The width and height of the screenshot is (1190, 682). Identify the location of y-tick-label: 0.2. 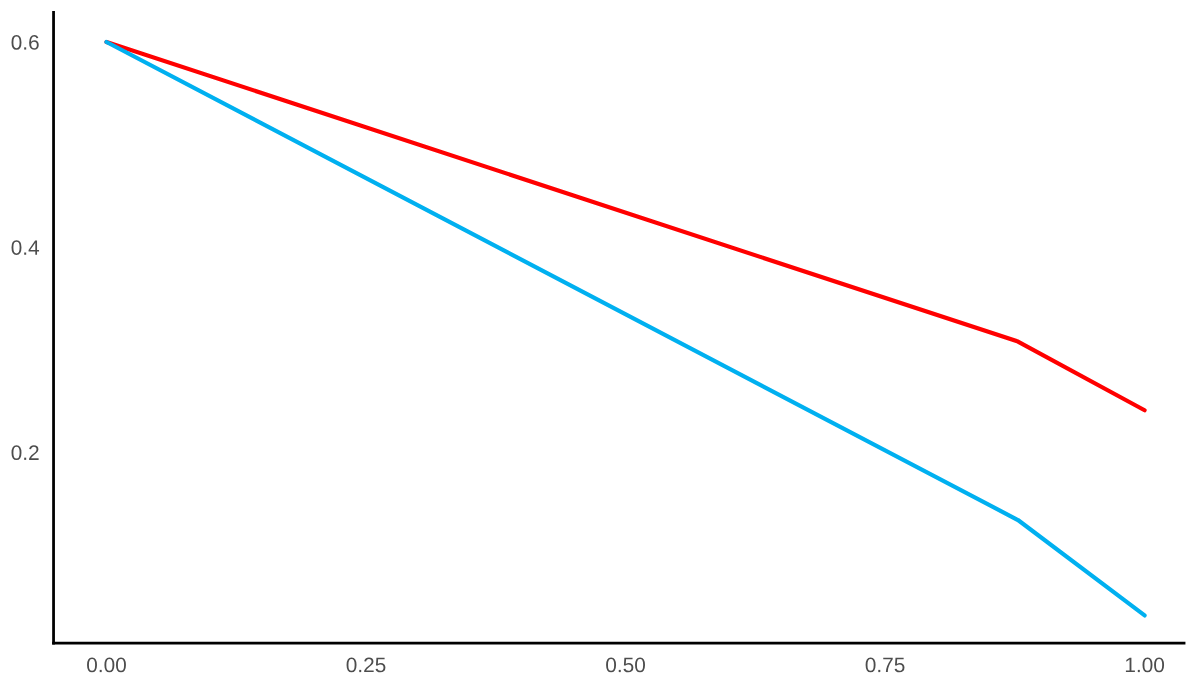
(25, 453).